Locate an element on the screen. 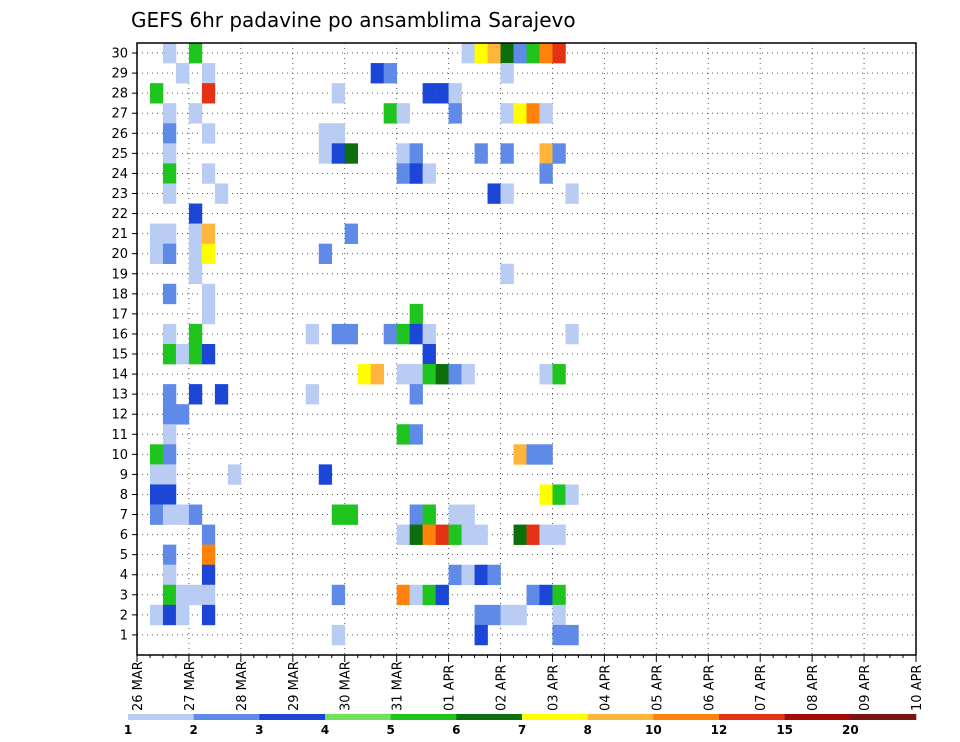 The width and height of the screenshot is (960, 742). x-tick-label: 31 MAR is located at coordinates (398, 686).